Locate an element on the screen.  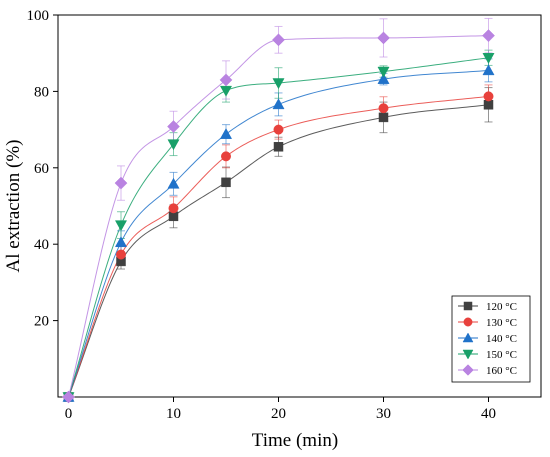
x-tick-label: 20 is located at coordinates (278, 414).